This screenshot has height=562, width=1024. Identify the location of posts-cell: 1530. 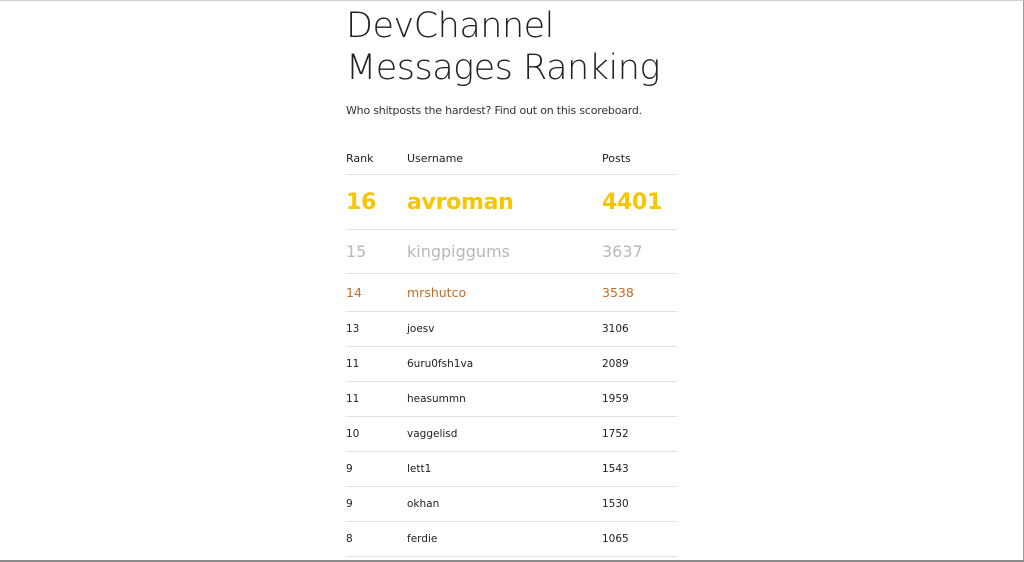
(639, 504).